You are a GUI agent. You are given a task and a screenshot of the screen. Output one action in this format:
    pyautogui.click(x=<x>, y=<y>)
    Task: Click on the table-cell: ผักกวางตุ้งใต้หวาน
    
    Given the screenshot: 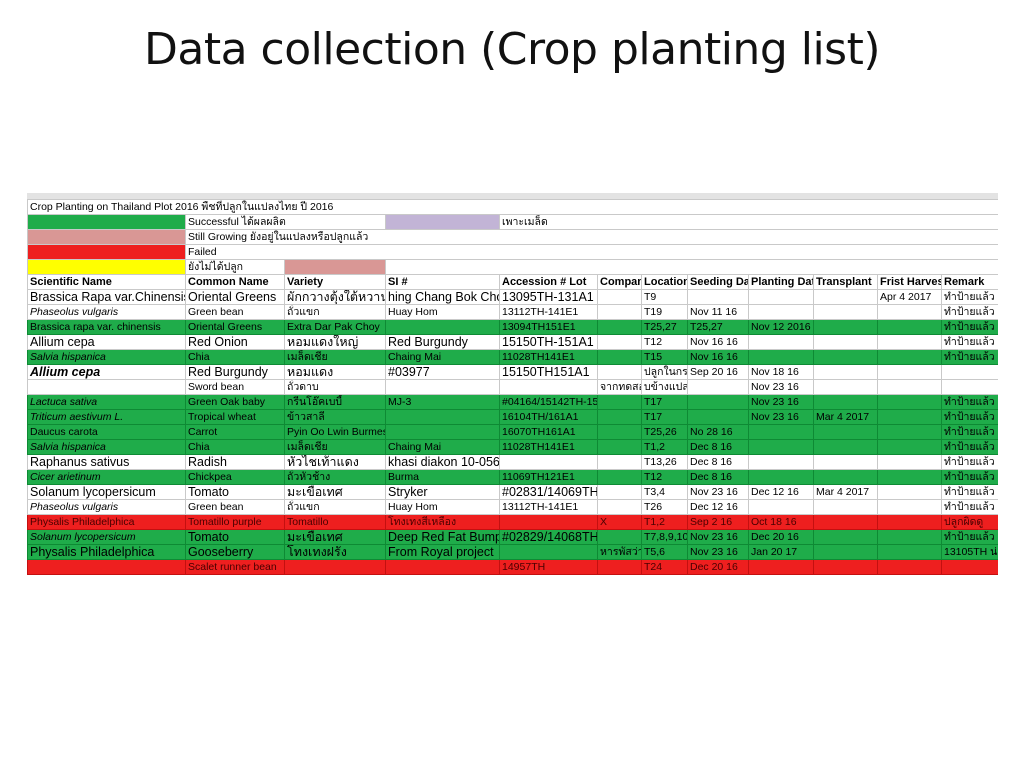 What is the action you would take?
    pyautogui.click(x=335, y=297)
    